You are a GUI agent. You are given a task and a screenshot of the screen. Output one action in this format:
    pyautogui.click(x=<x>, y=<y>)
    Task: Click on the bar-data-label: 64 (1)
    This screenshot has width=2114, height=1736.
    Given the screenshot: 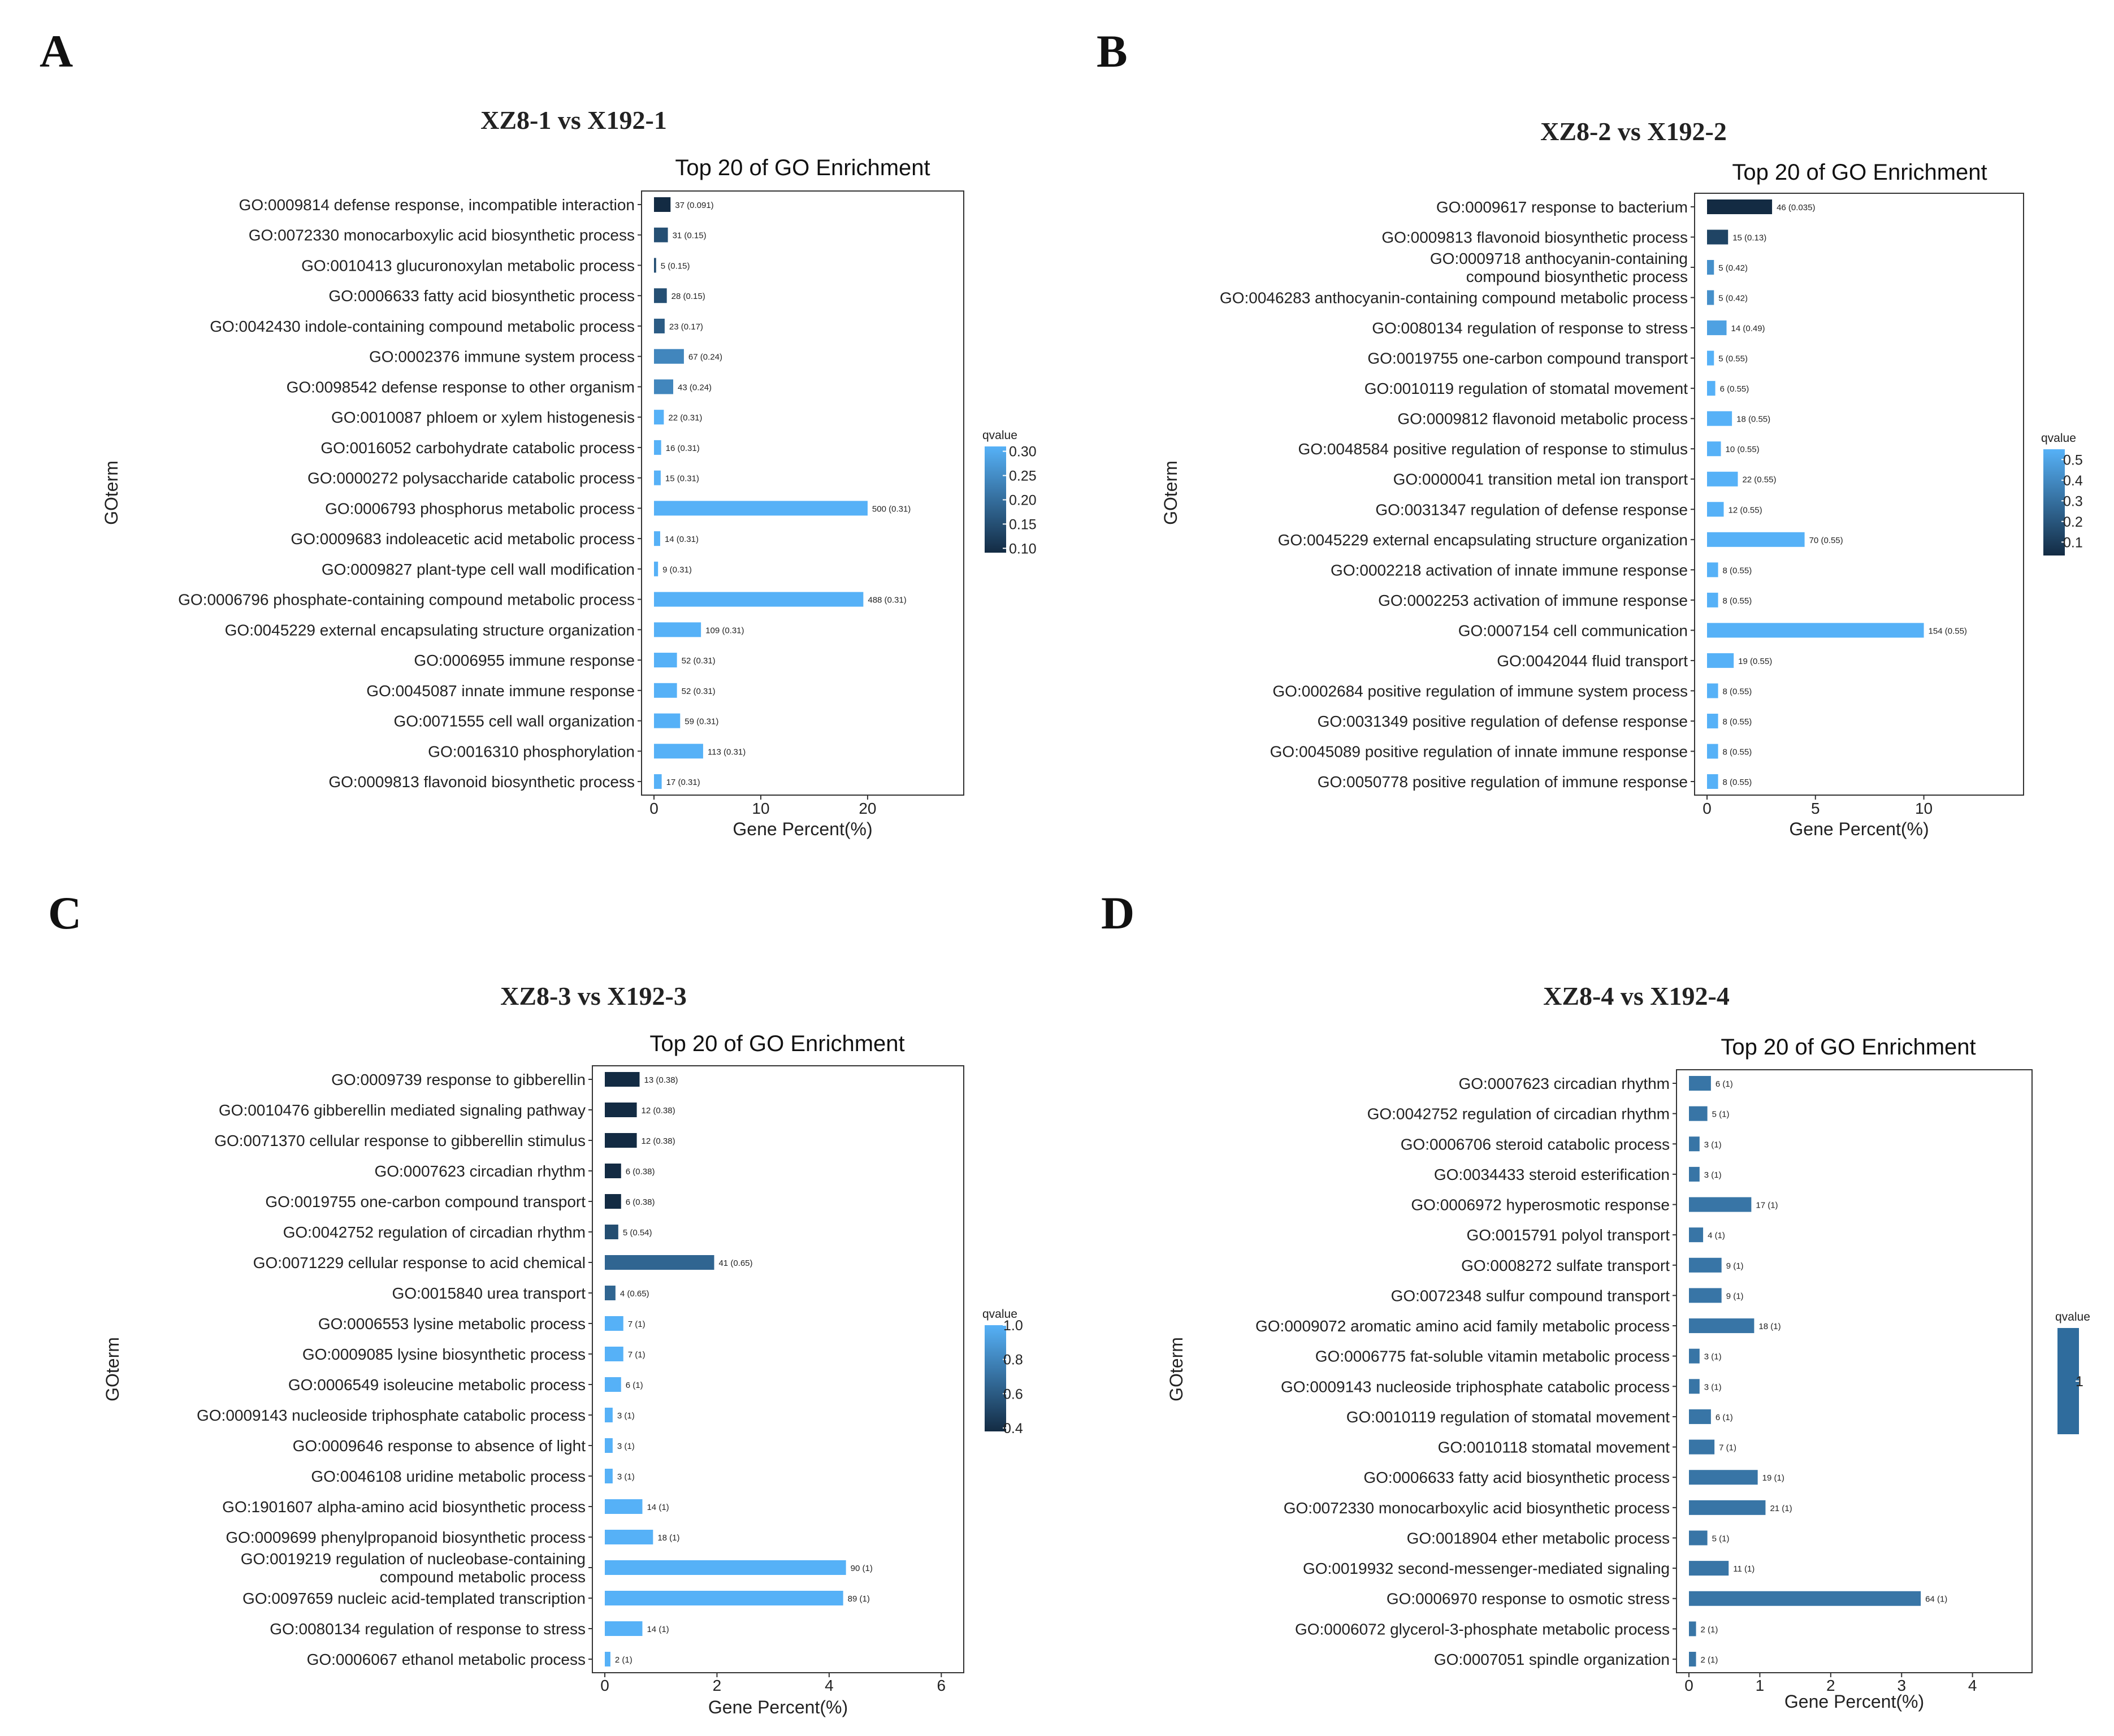 What is the action you would take?
    pyautogui.click(x=1936, y=1599)
    